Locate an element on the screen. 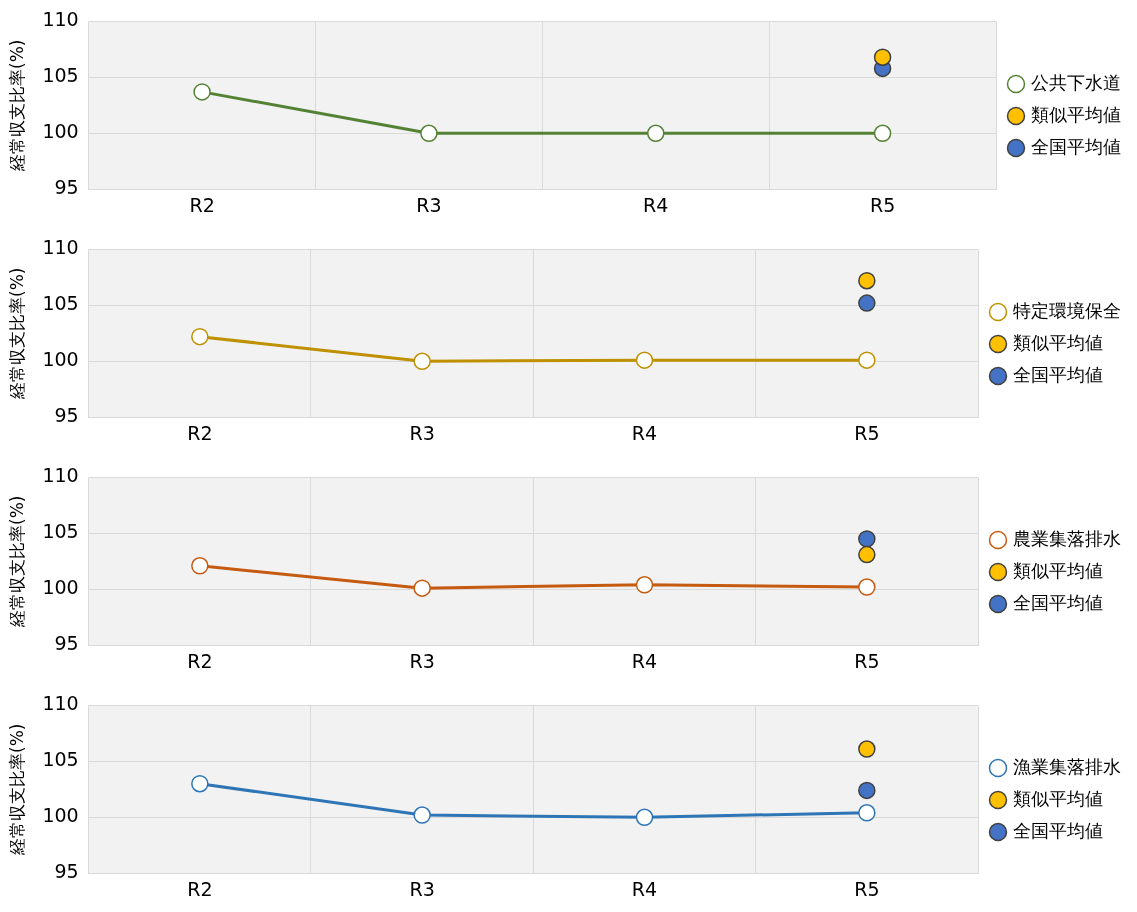 This screenshot has width=1137, height=912. legend-label: 公共下水道 is located at coordinates (1076, 82).